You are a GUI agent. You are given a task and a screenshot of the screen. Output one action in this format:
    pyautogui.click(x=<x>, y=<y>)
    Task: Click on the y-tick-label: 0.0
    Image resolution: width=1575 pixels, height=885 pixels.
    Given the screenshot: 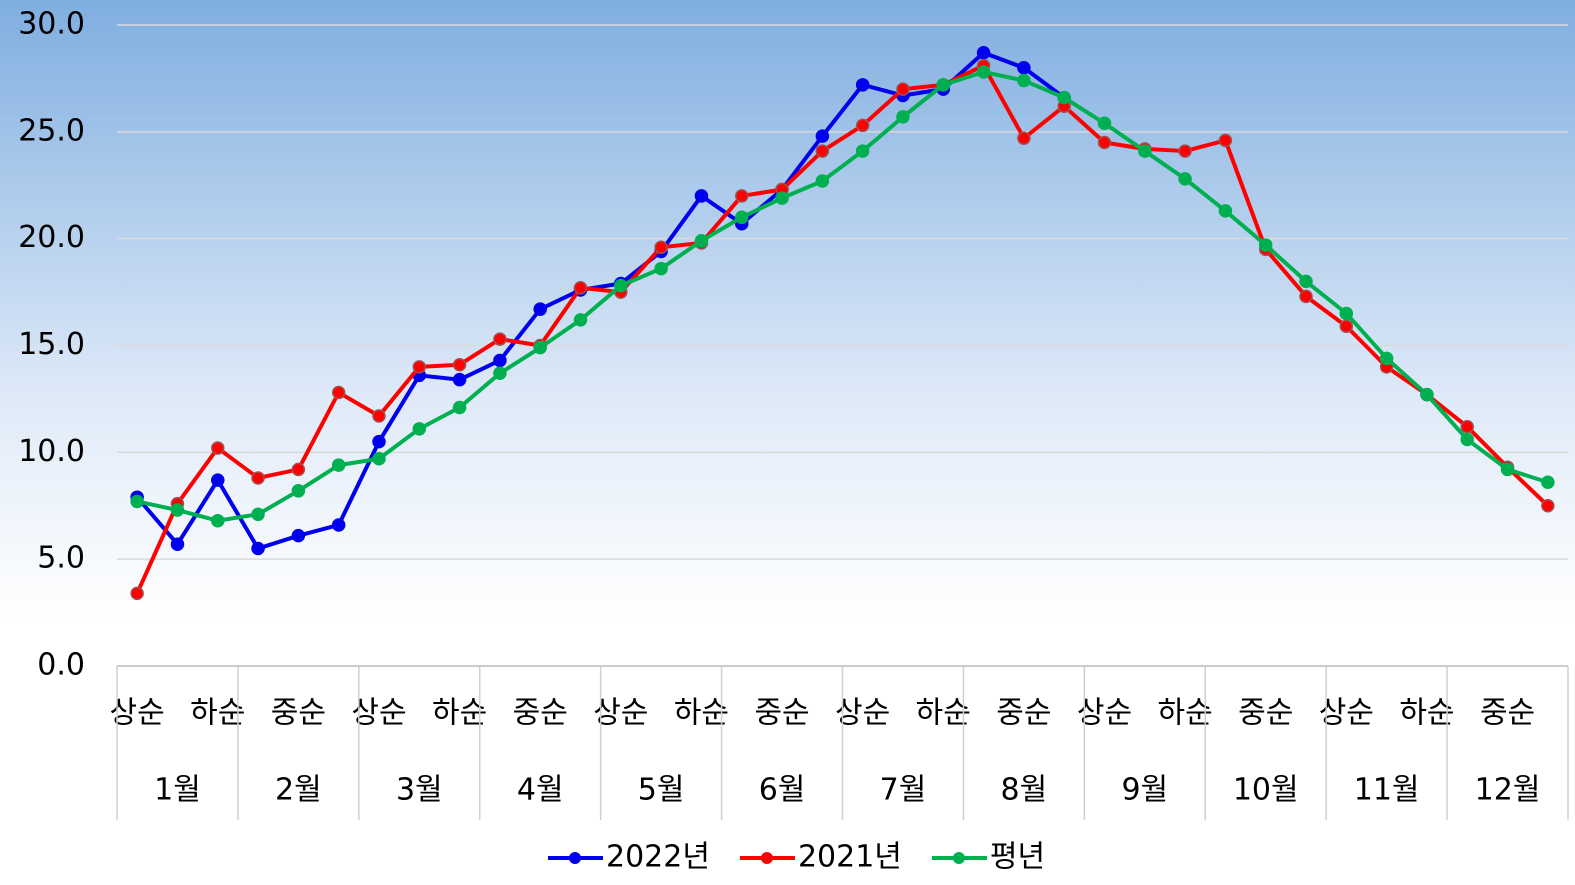 What is the action you would take?
    pyautogui.click(x=61, y=665)
    